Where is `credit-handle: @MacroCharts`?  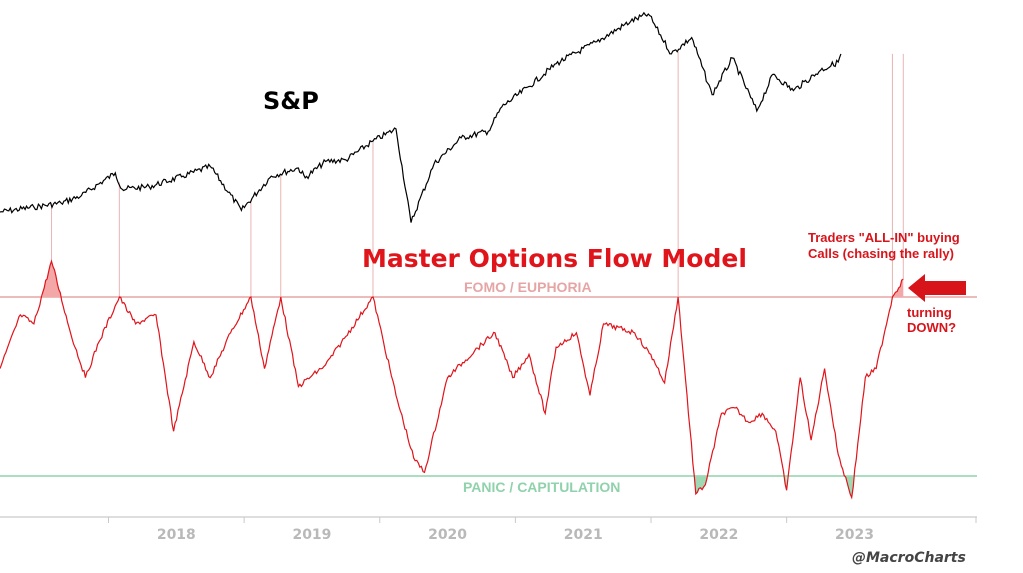
credit-handle: @MacroCharts is located at coordinates (909, 558).